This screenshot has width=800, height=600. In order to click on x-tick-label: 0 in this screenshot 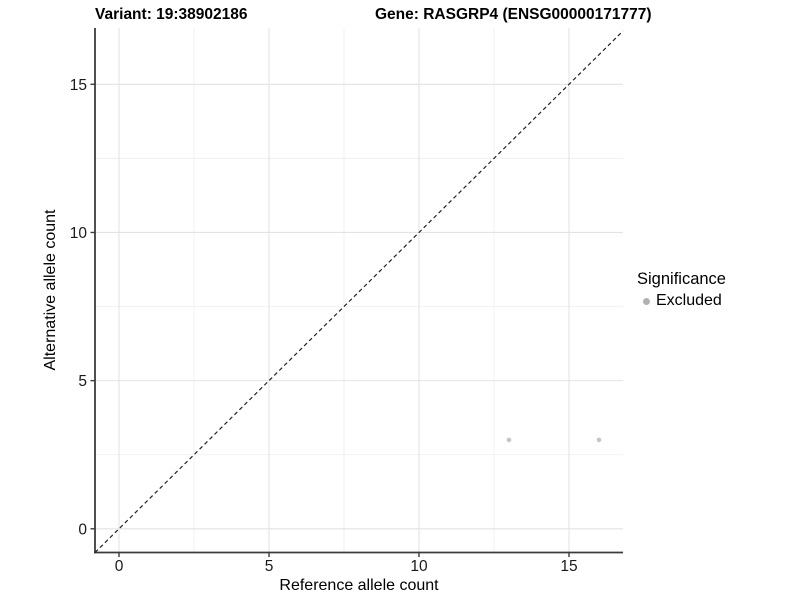, I will do `click(119, 566)`.